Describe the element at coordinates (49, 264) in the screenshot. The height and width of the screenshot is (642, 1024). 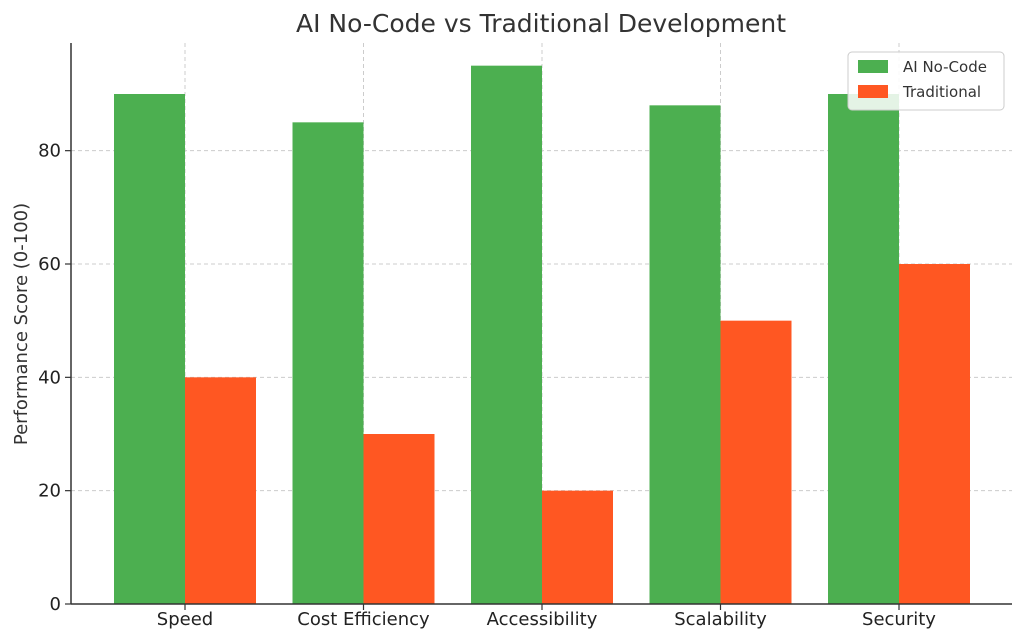
I see `y-tick-label: 60` at that location.